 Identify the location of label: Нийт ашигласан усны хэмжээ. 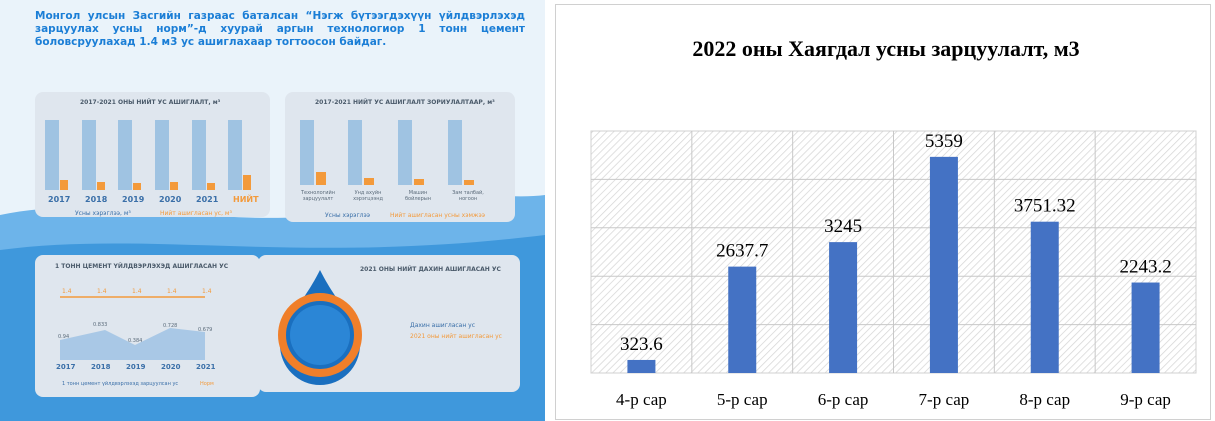
(438, 215).